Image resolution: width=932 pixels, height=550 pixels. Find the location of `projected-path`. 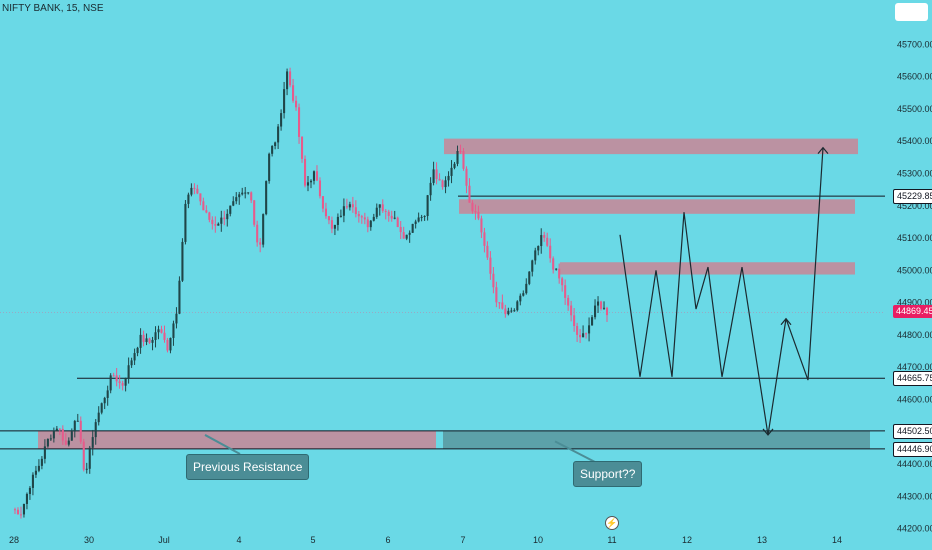

projected-path is located at coordinates (721, 291).